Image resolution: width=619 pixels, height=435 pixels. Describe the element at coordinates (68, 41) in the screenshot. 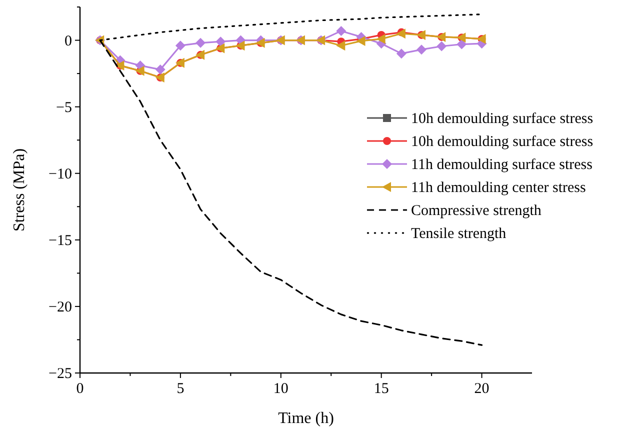

I see `y-tick-label: 0` at that location.